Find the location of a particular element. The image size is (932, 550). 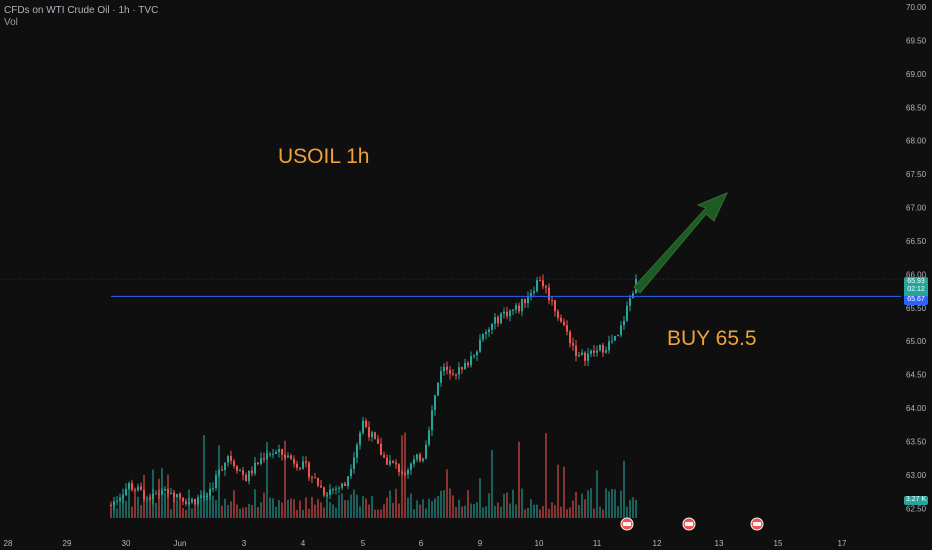

annotation-buy: BUY 65.5 is located at coordinates (712, 338).